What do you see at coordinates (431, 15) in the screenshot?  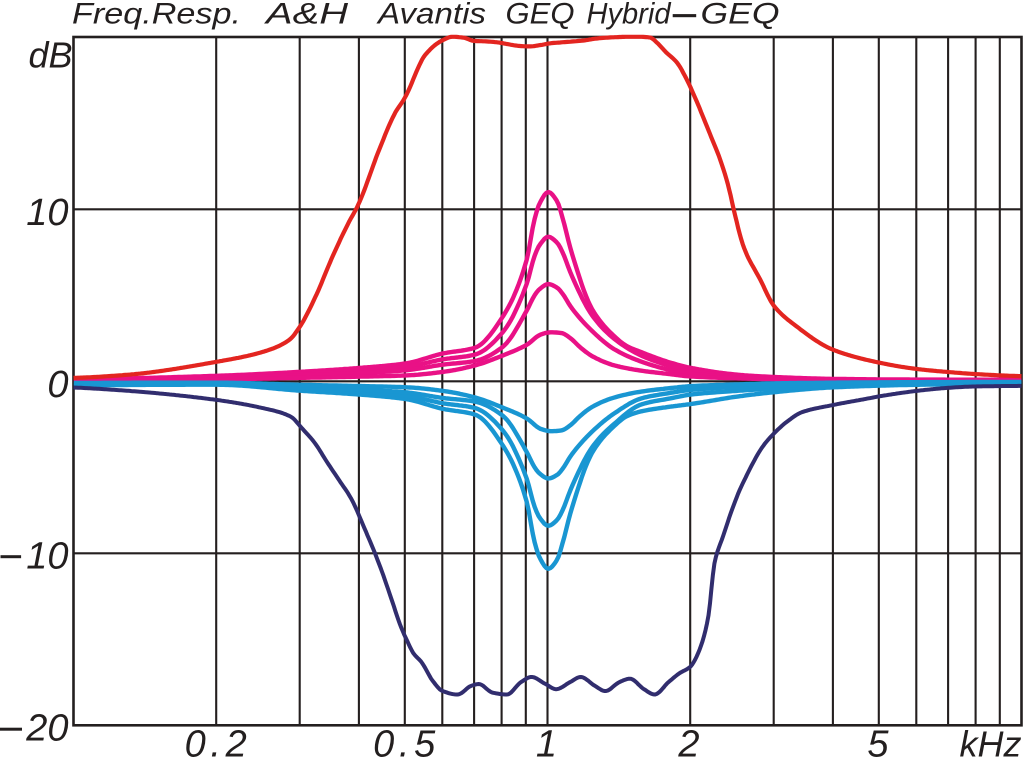 I see `svg-text: Avantis` at bounding box center [431, 15].